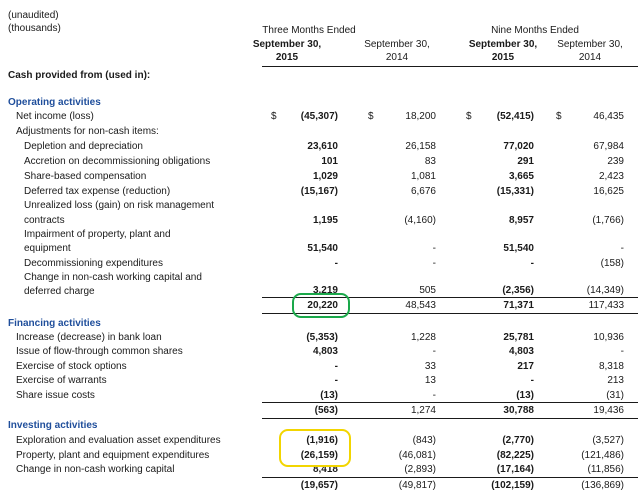  I want to click on cell-value: 117,433, so click(606, 305).